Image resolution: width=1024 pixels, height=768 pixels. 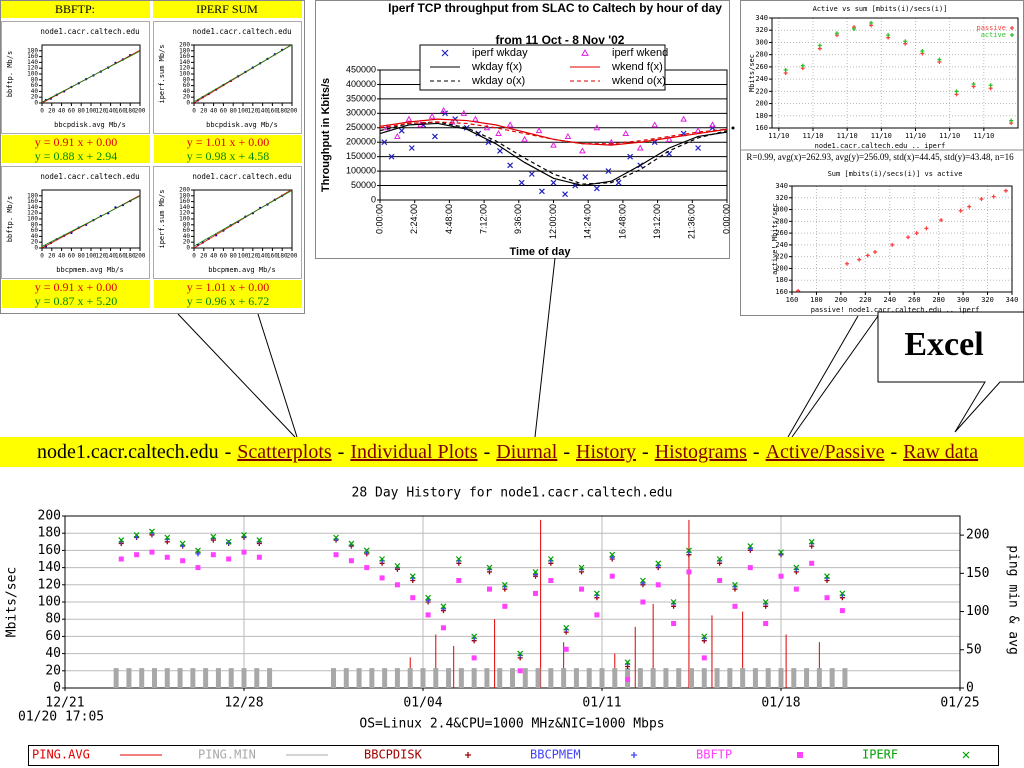 What do you see at coordinates (35, 224) in the screenshot?
I see `y-tick-label: 80` at bounding box center [35, 224].